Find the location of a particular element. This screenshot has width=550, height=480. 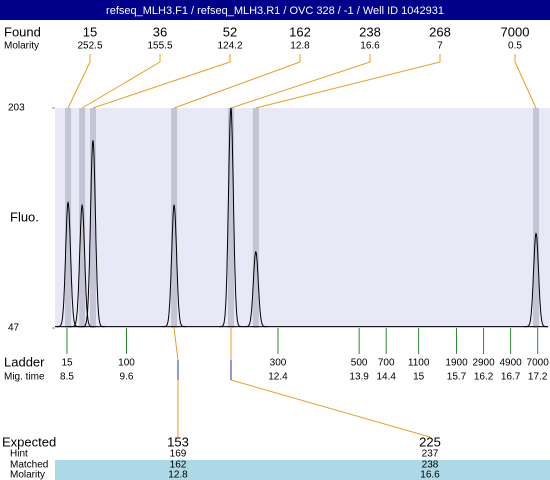

ladder-size: 100 is located at coordinates (126, 363).